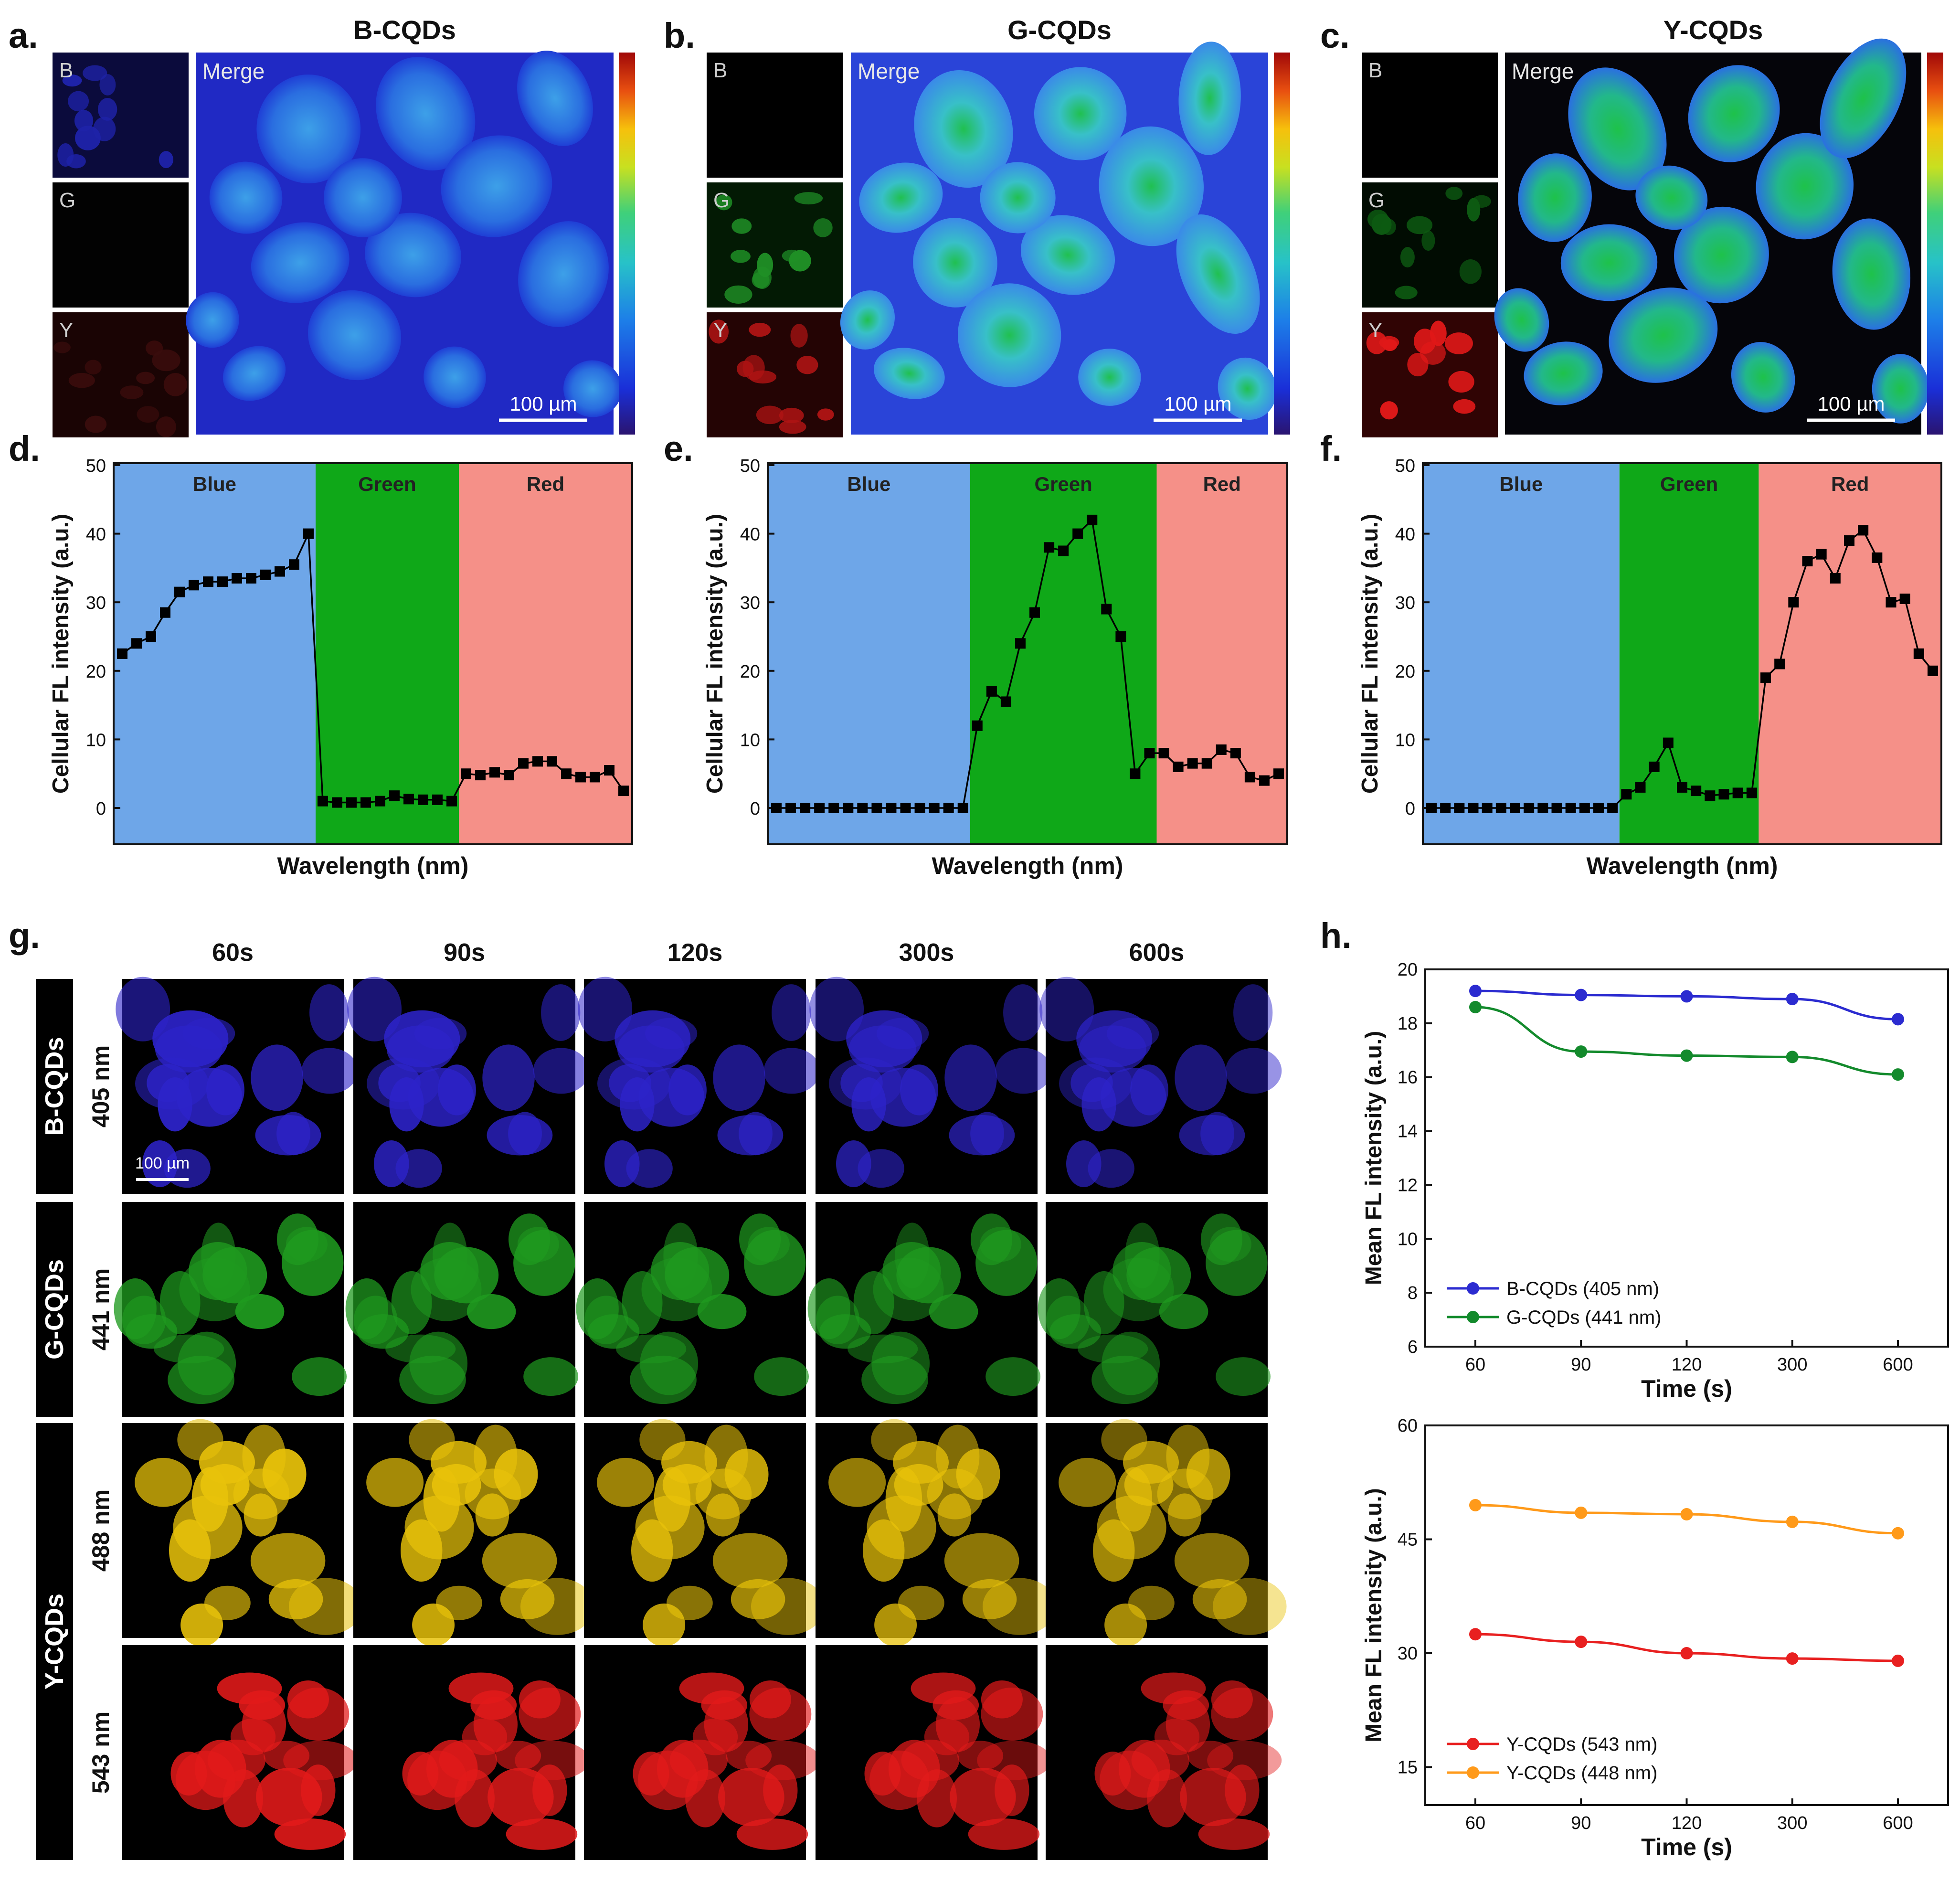 Image resolution: width=1960 pixels, height=1881 pixels. Describe the element at coordinates (750, 672) in the screenshot. I see `y-tick-label: 20` at that location.